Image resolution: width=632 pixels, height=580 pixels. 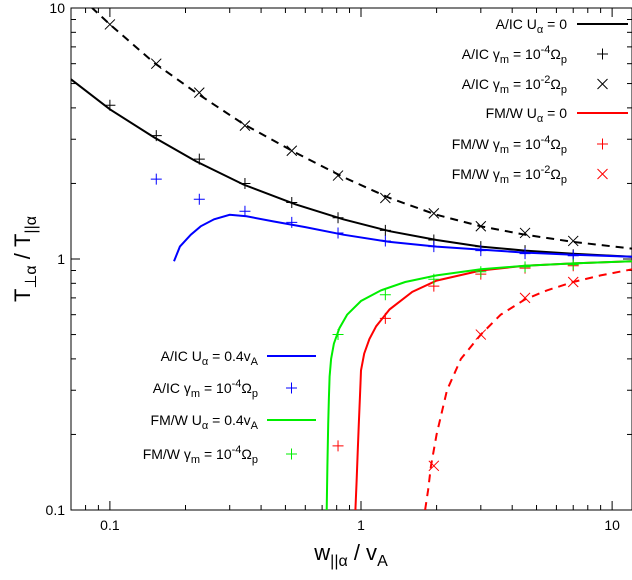 I want to click on legend-bottom-entry: FM/W γm = 10-4Ωp, so click(x=220, y=455).